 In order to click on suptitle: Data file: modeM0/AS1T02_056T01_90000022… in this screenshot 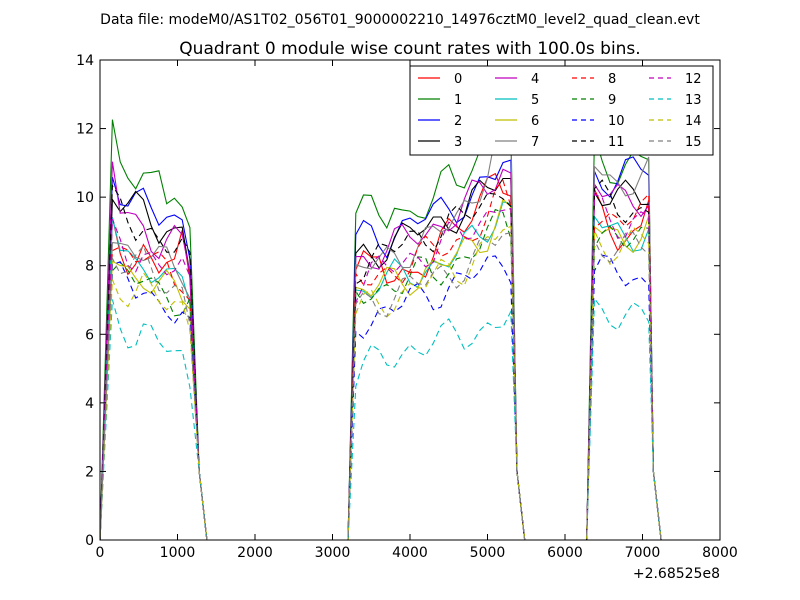, I will do `click(400, 20)`.